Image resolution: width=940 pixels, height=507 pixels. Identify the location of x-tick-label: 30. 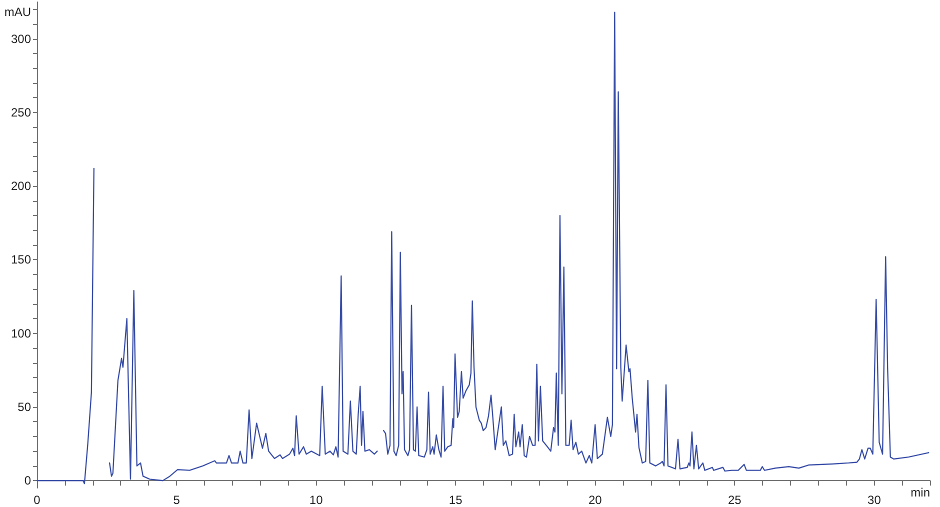
(875, 500).